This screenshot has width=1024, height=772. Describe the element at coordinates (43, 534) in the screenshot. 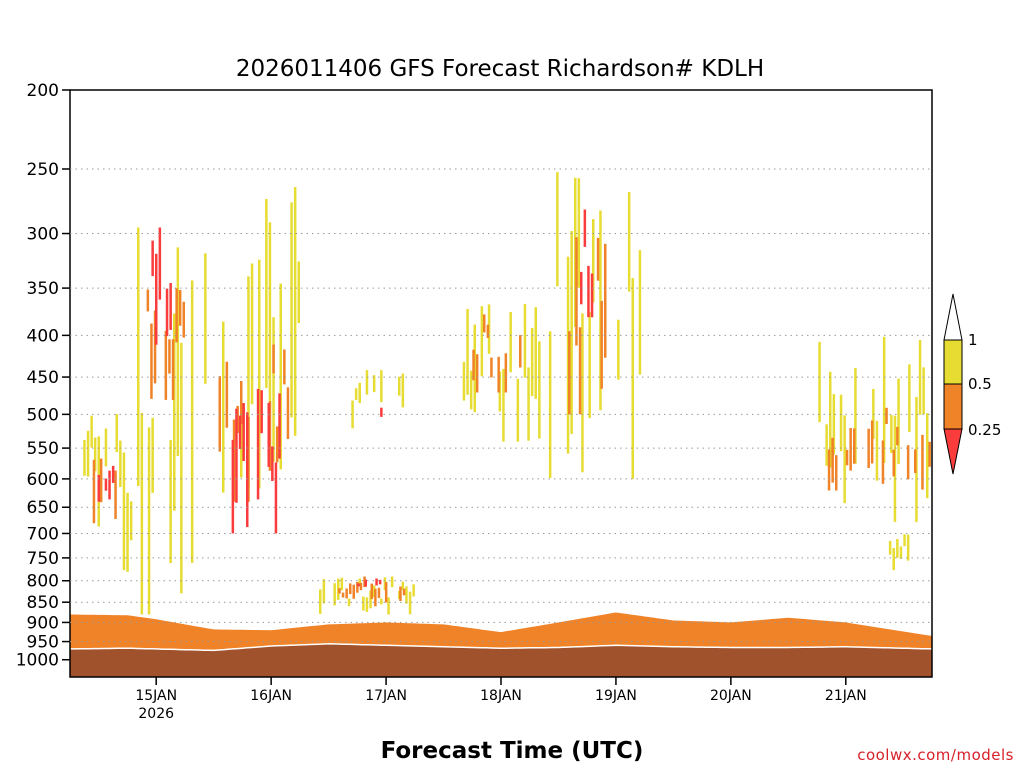

I see `y-tick-label: 700` at that location.